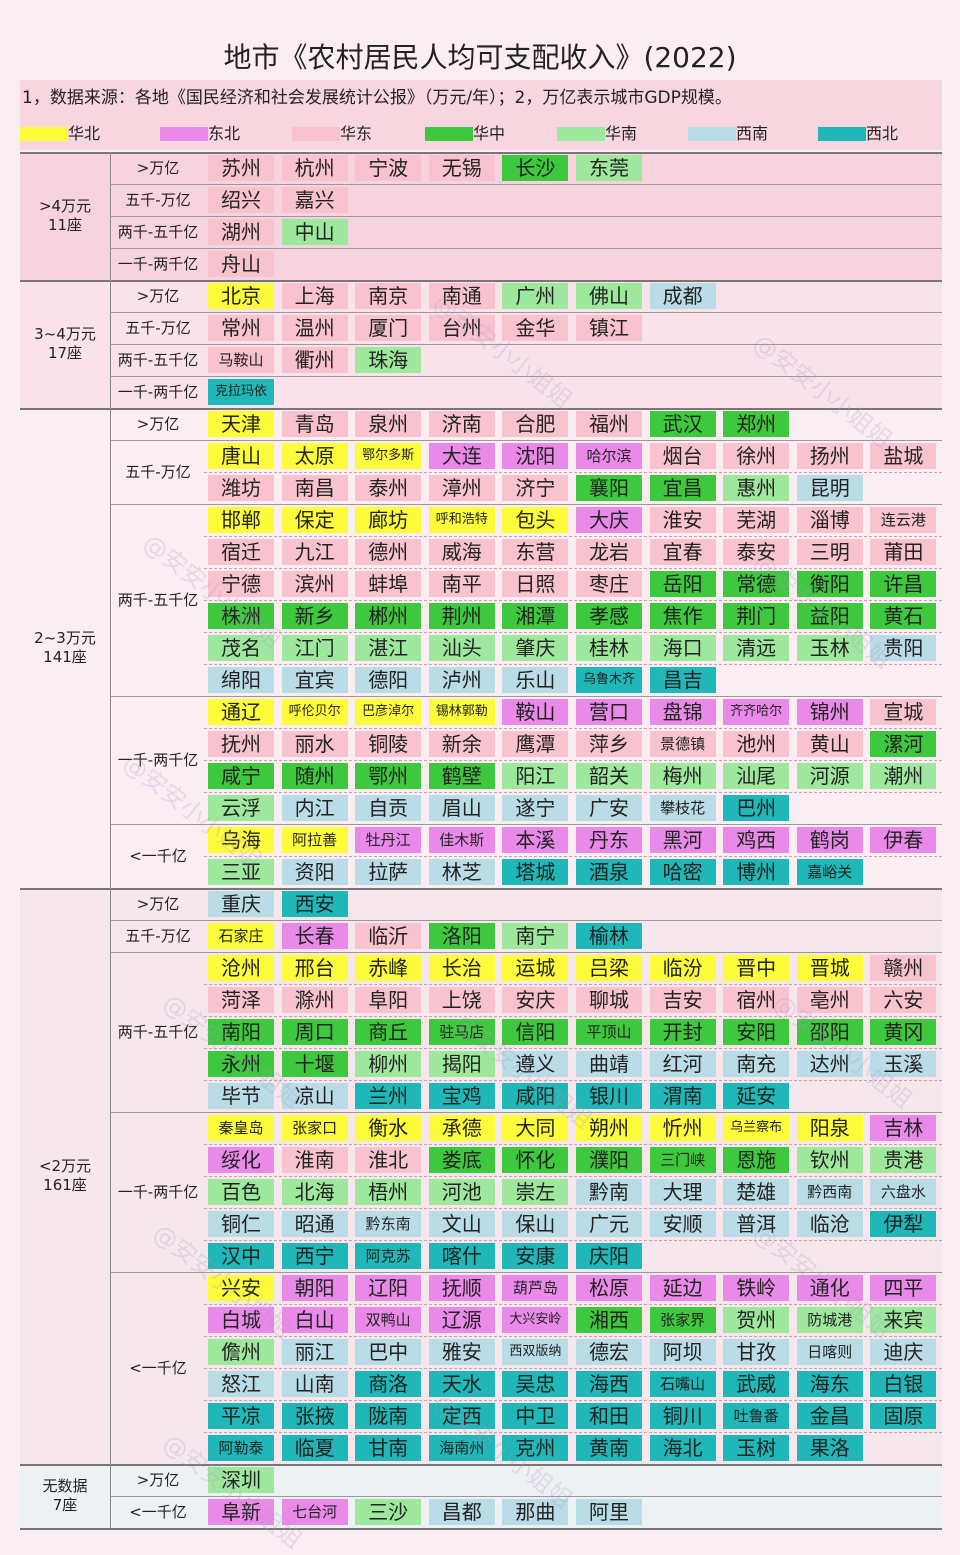 Image resolution: width=960 pixels, height=1555 pixels. What do you see at coordinates (682, 968) in the screenshot?
I see `city-cell: 临汾` at bounding box center [682, 968].